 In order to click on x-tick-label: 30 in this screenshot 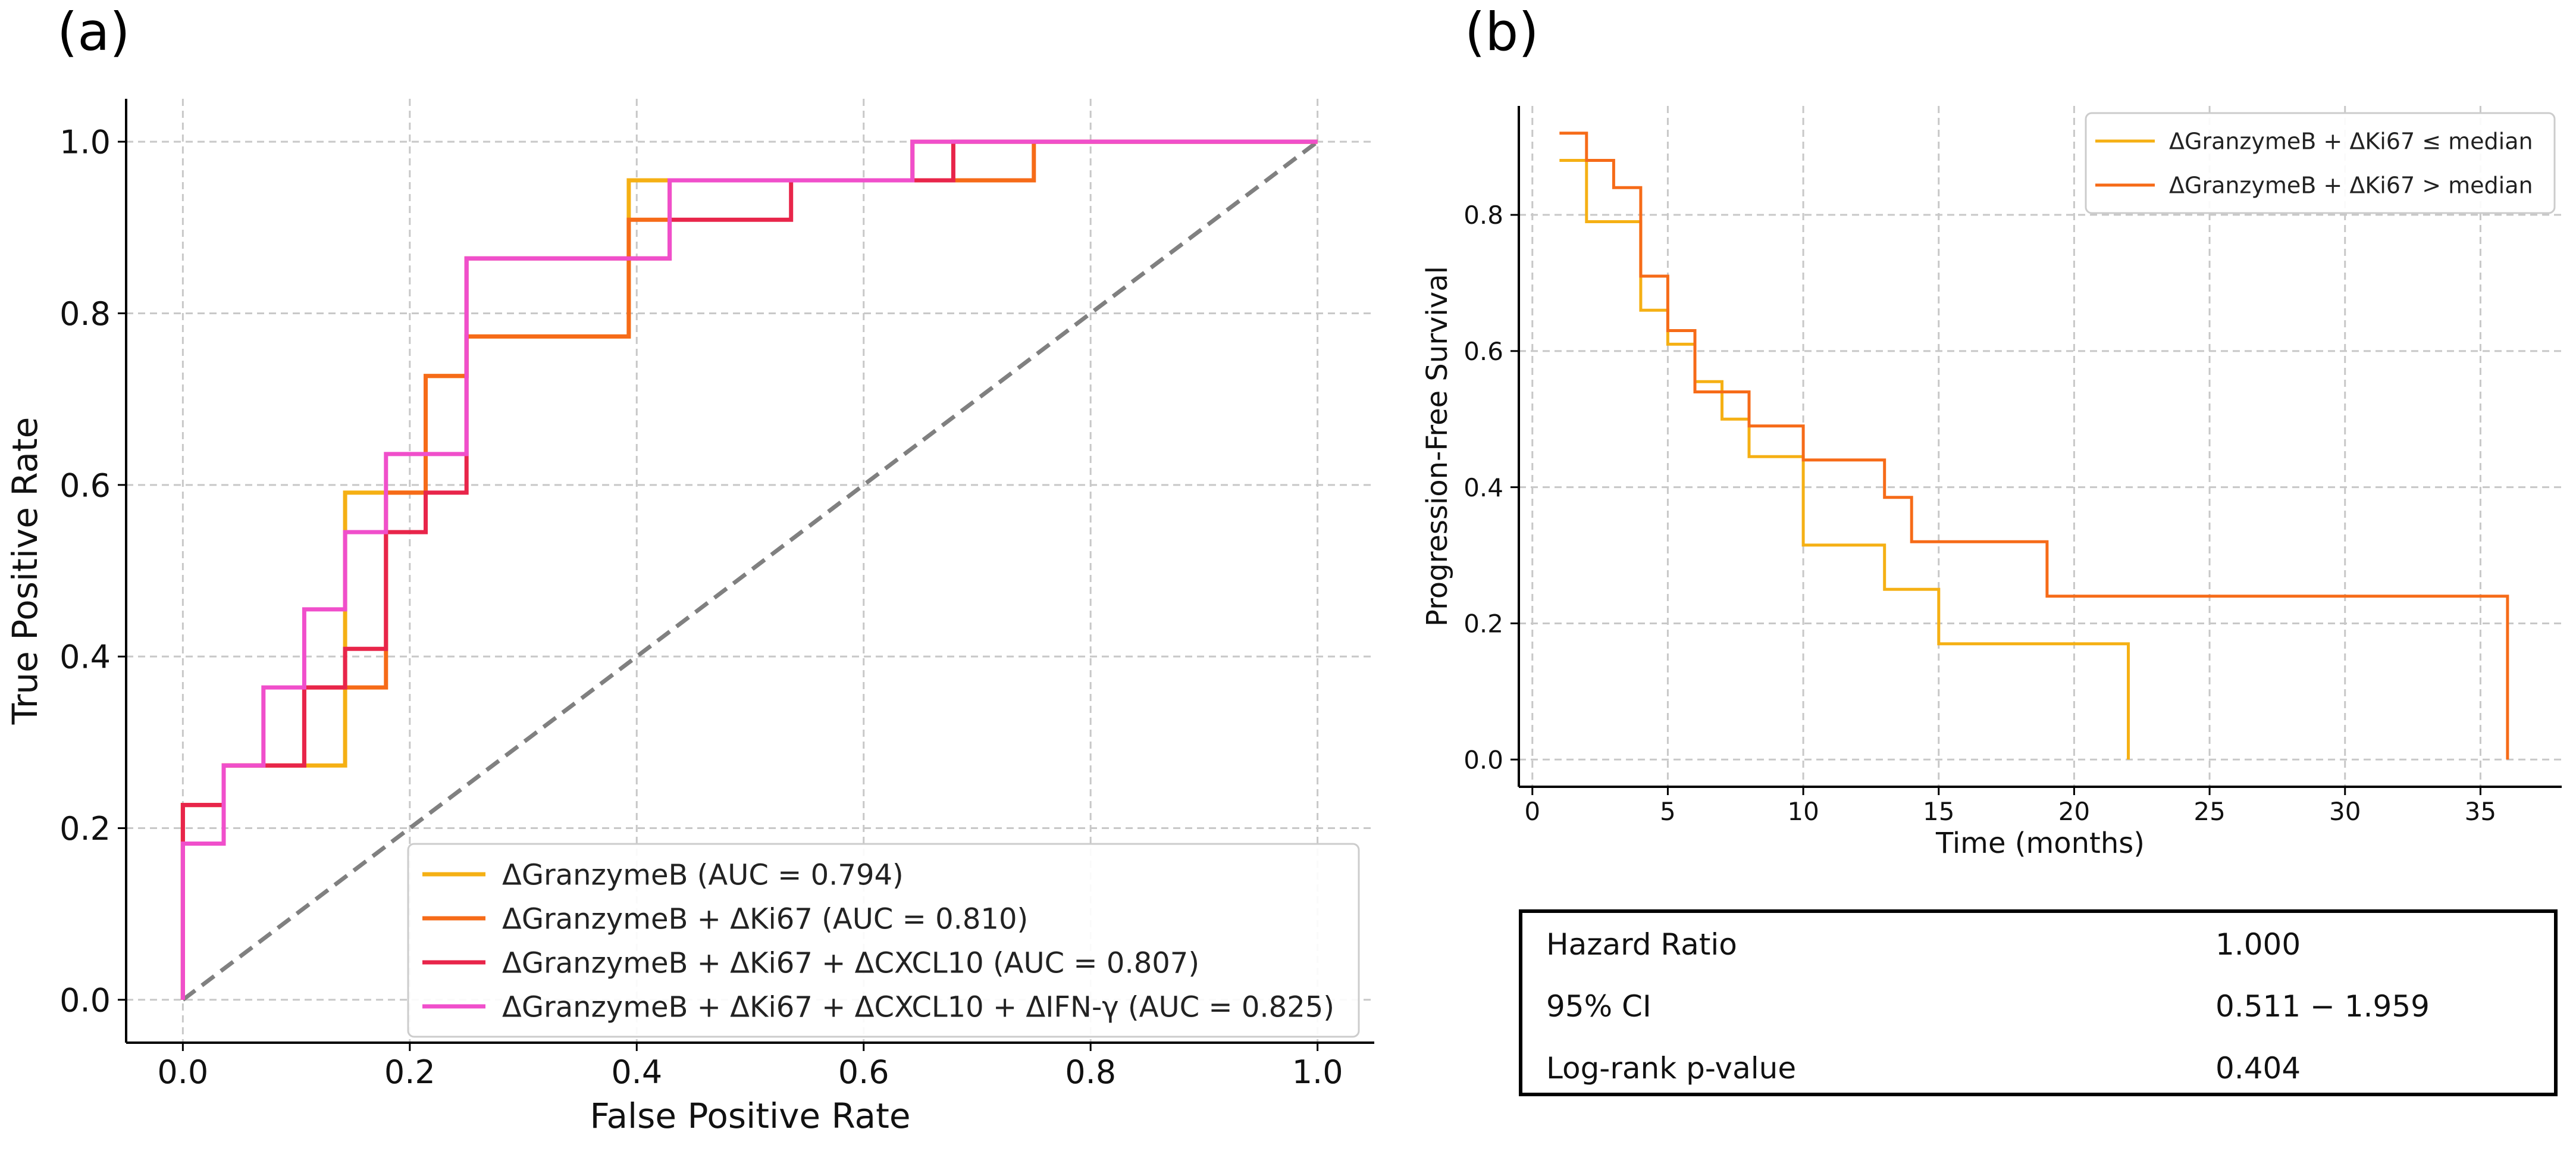, I will do `click(2345, 811)`.